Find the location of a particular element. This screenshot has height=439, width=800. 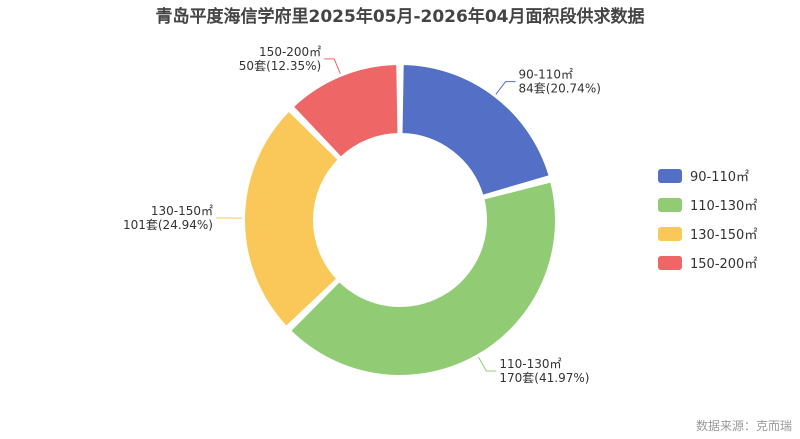

legend: 90-110㎡ 110-130㎡ 130-150㎡ 150-200㎡ is located at coordinates (707, 220).